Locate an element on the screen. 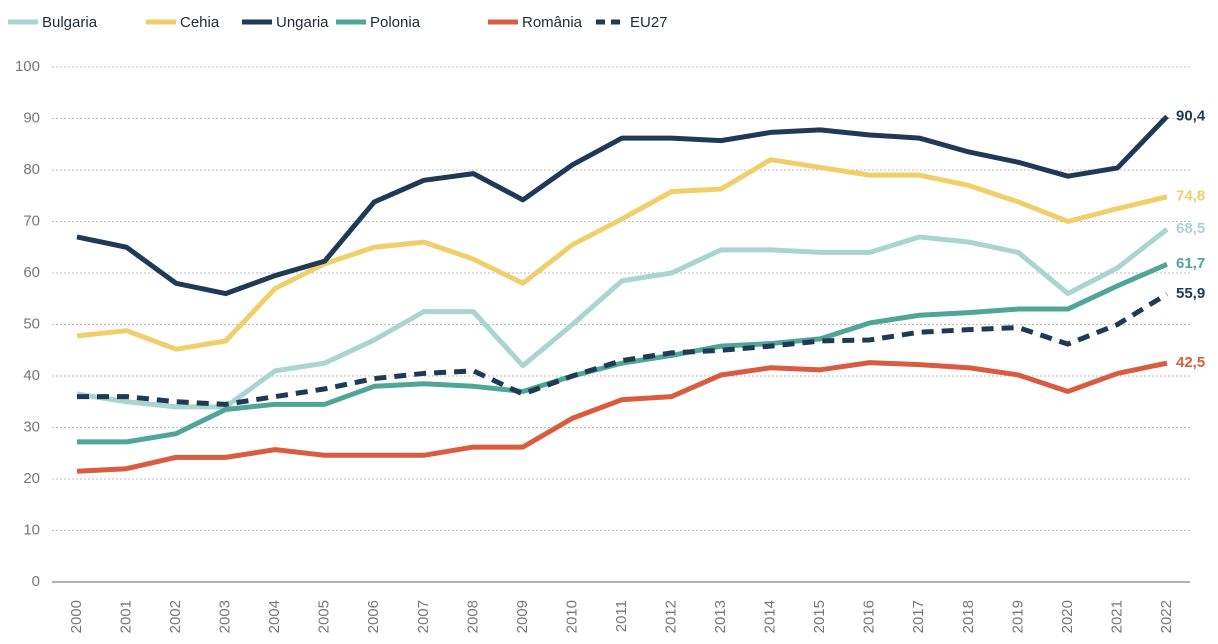 The height and width of the screenshot is (644, 1218). x-tick-label: 2002 is located at coordinates (175, 616).